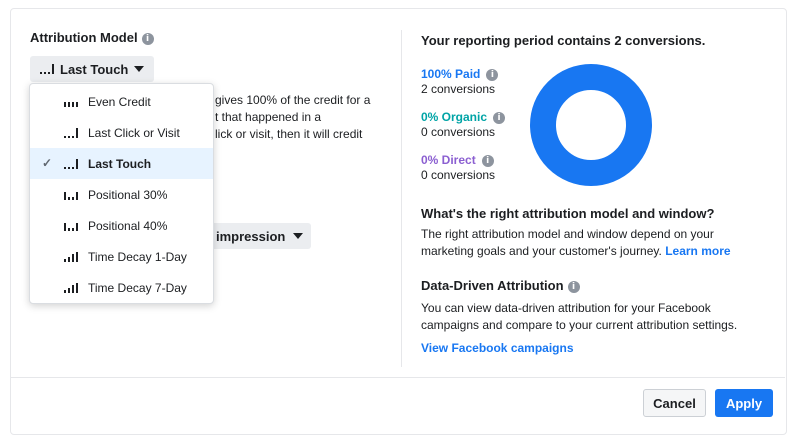  Describe the element at coordinates (251, 236) in the screenshot. I see `attribution-window-label: impression` at that location.